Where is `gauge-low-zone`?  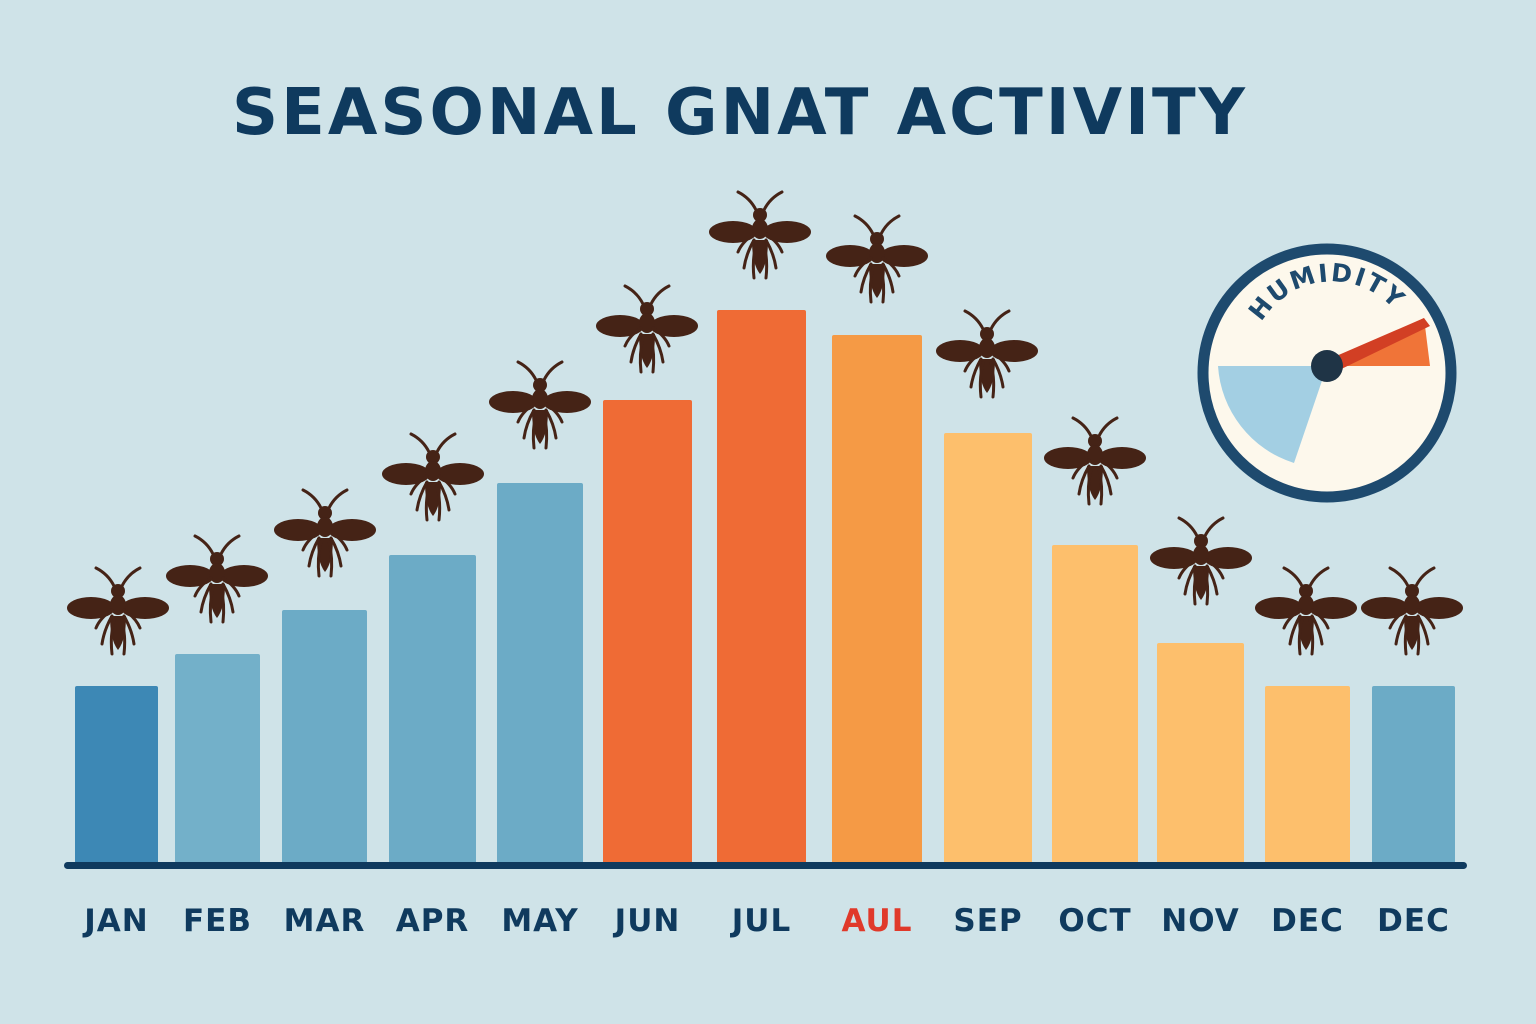
gauge-low-zone is located at coordinates (1272, 414).